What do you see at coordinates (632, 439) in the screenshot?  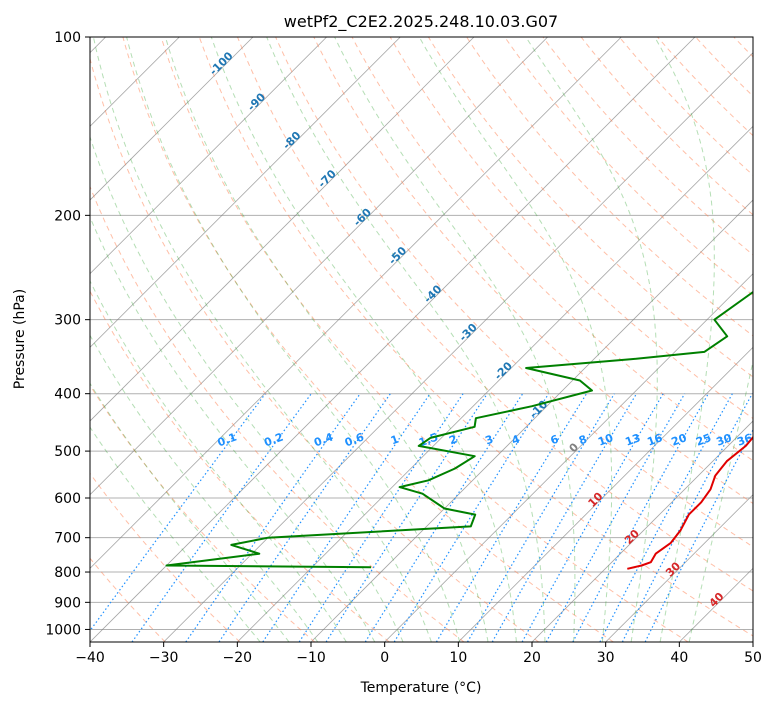 I see `mixing-ratio-label: 13` at bounding box center [632, 439].